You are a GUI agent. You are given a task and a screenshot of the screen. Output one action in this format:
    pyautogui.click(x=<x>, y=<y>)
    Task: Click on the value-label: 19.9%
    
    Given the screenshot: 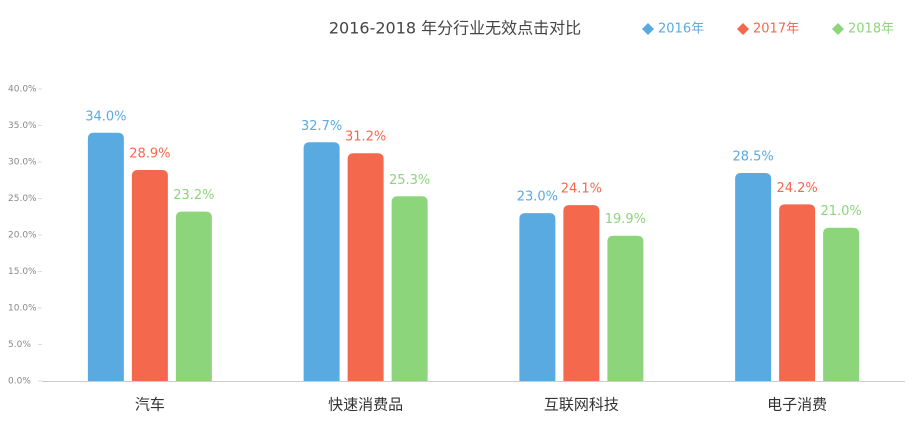 What is the action you would take?
    pyautogui.click(x=625, y=219)
    